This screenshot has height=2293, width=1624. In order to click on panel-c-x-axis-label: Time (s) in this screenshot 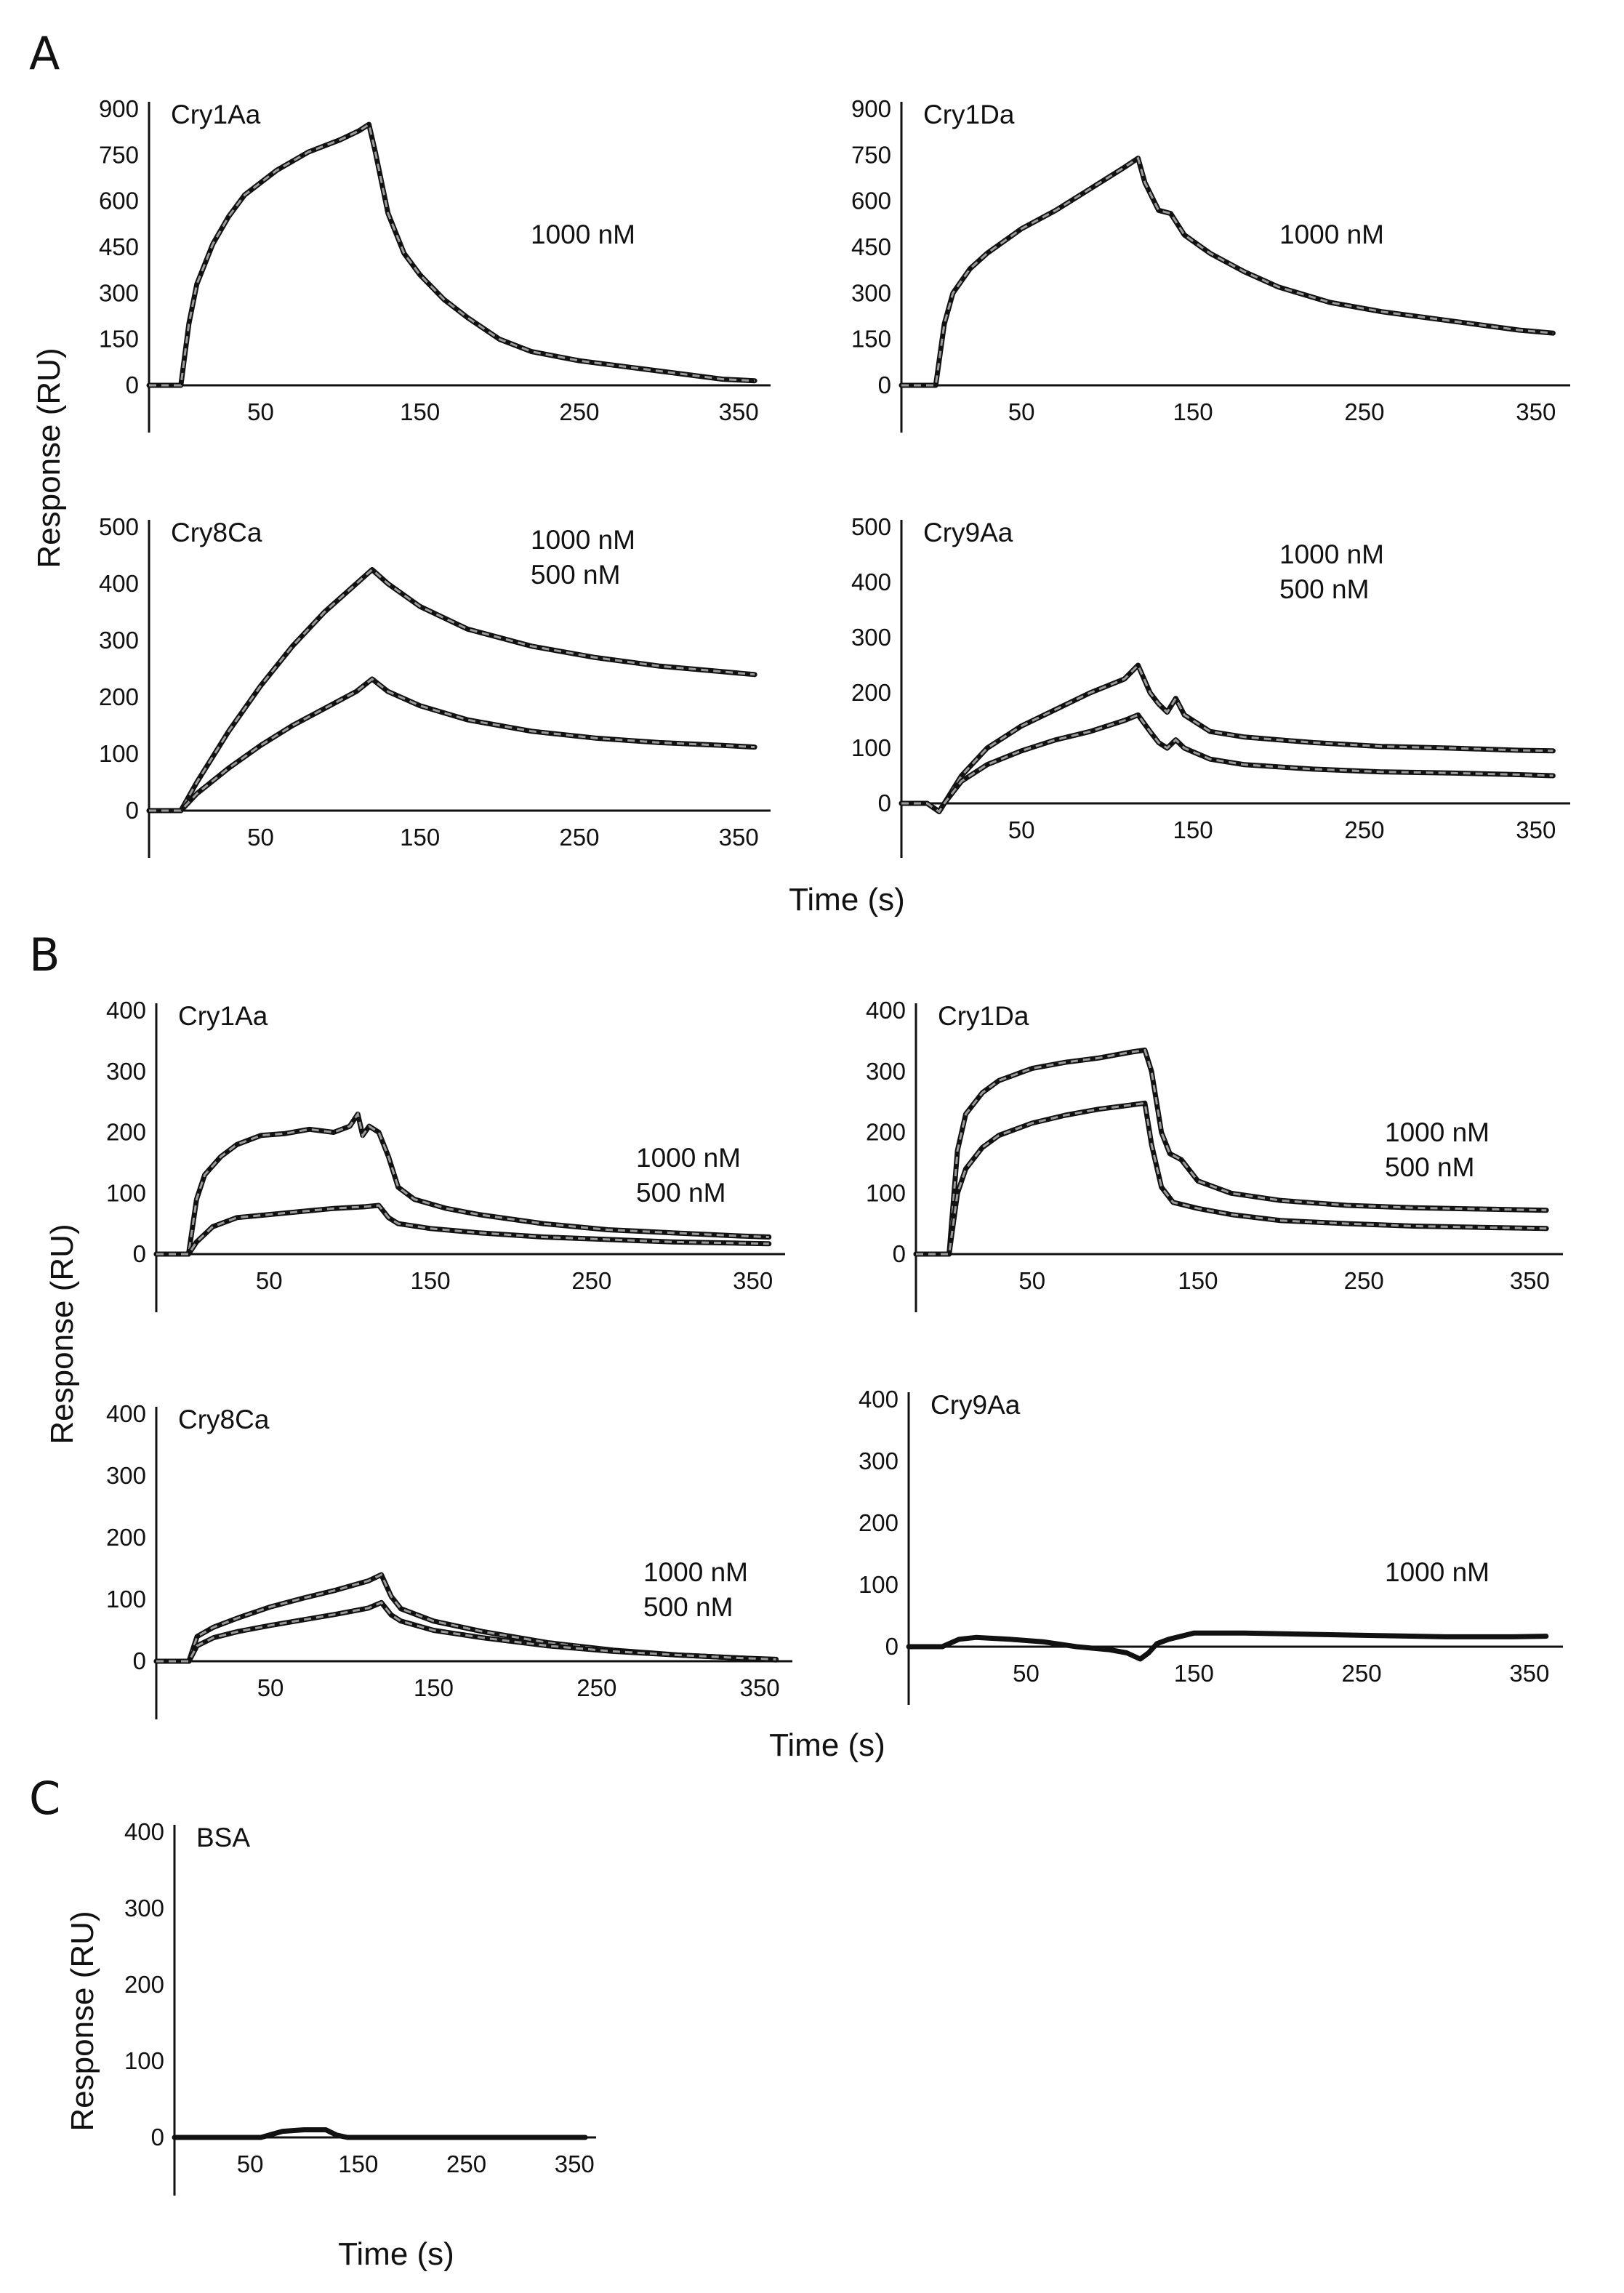, I will do `click(396, 2254)`.